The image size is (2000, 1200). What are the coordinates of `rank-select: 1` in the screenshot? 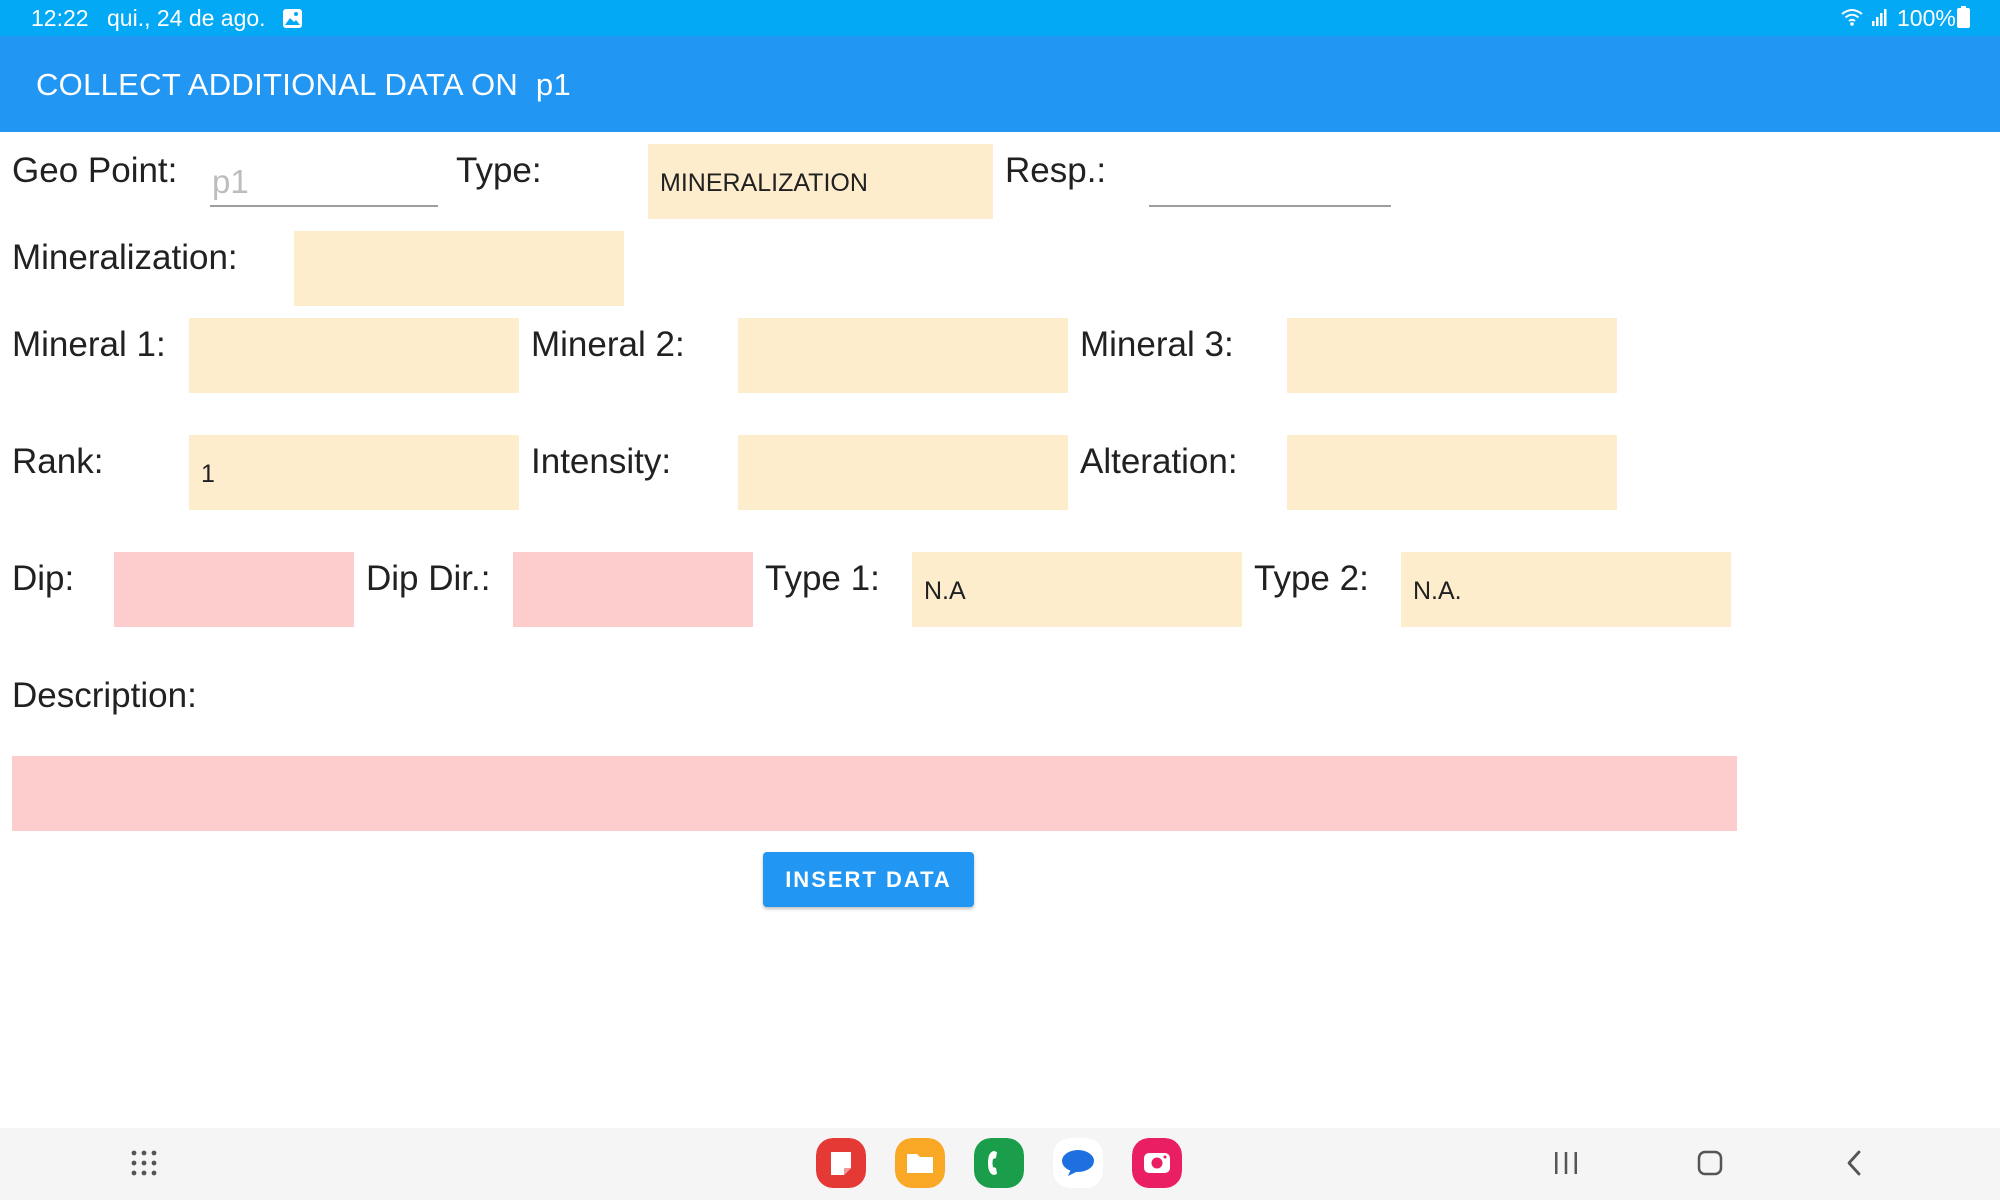 It's located at (354, 472).